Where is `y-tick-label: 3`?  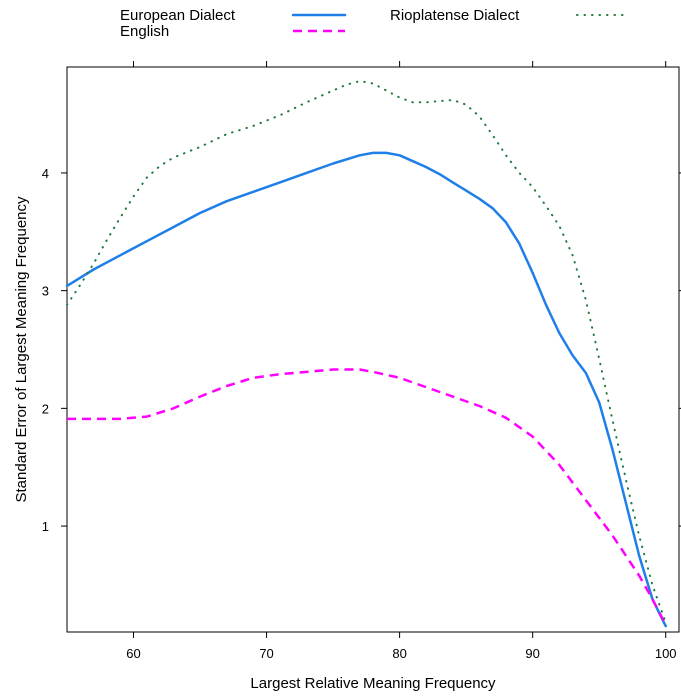
y-tick-label: 3 is located at coordinates (45, 291).